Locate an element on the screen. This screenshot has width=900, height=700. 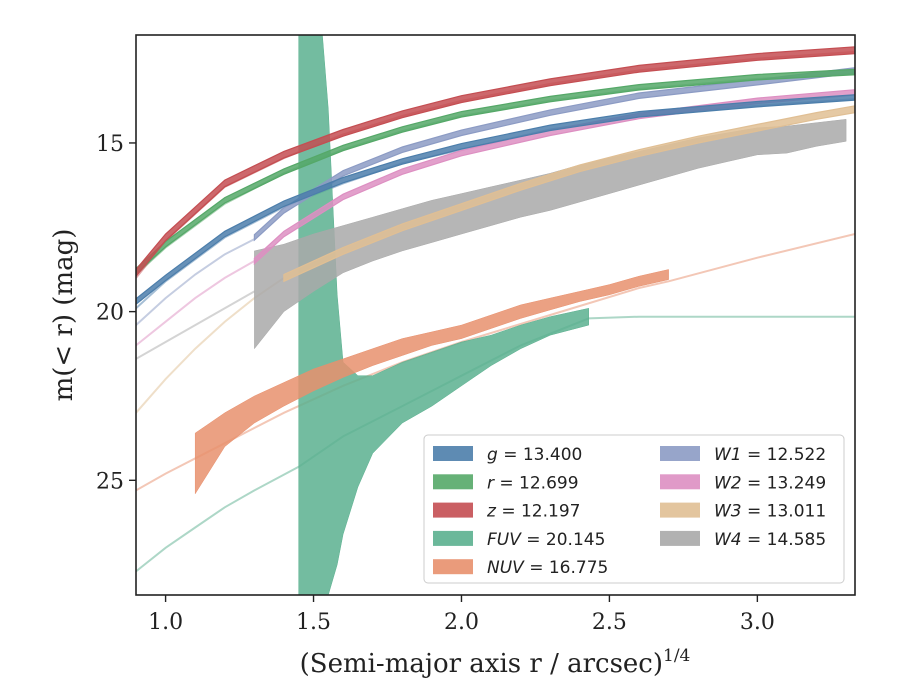
x-tick-label: 1.5 is located at coordinates (313, 622).